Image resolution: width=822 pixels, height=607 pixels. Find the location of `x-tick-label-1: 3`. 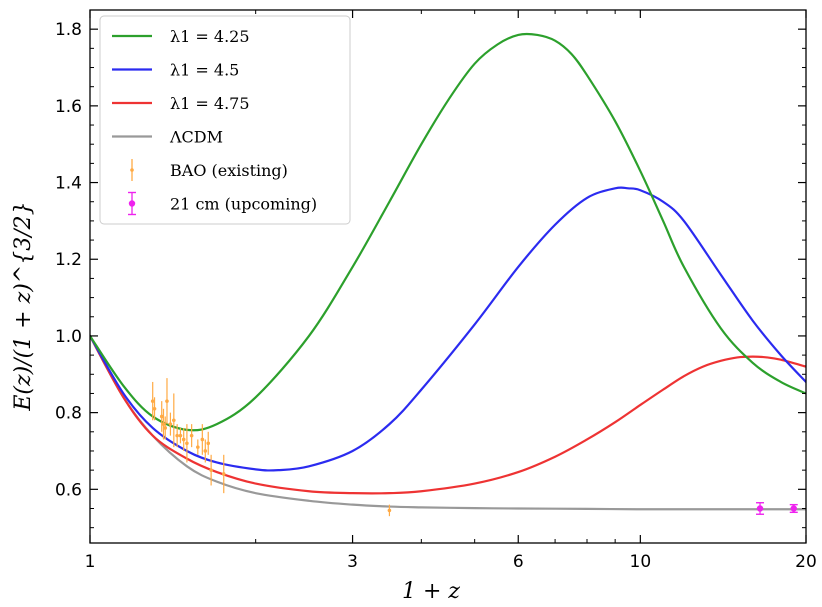

x-tick-label-1: 3 is located at coordinates (352, 562).